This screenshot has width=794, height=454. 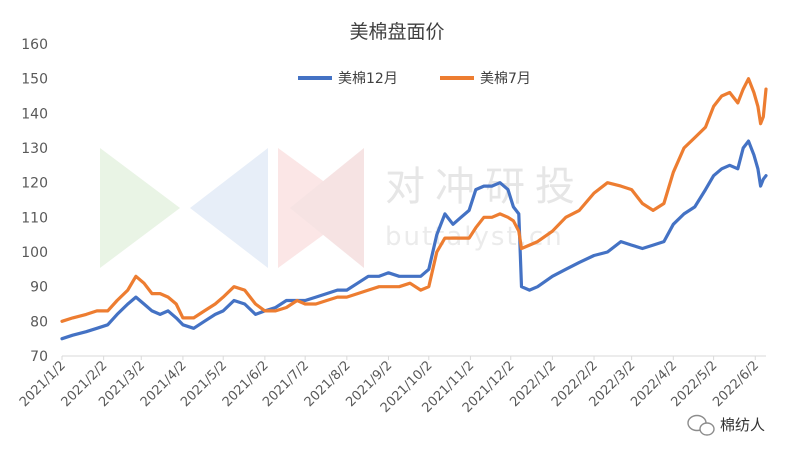 I want to click on y-tick-label: 160, so click(x=34, y=45).